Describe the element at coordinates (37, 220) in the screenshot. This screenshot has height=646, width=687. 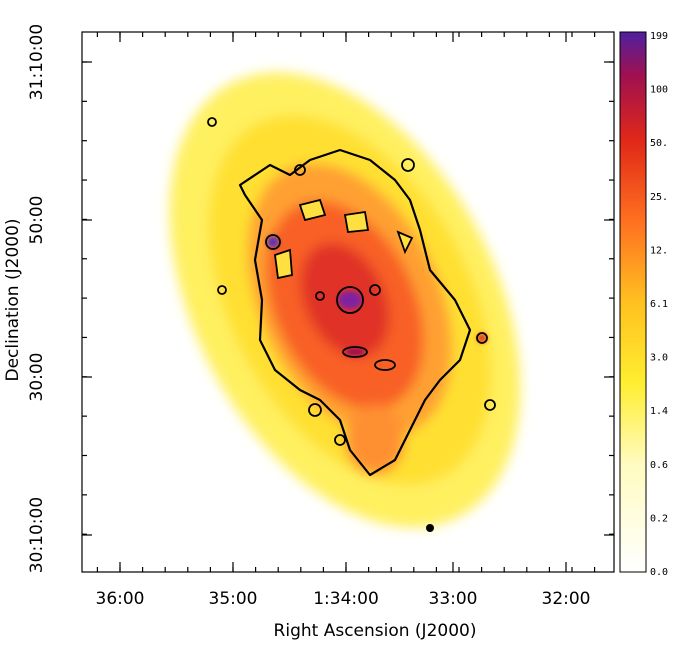
I see `y-tick-label: 50:00` at that location.